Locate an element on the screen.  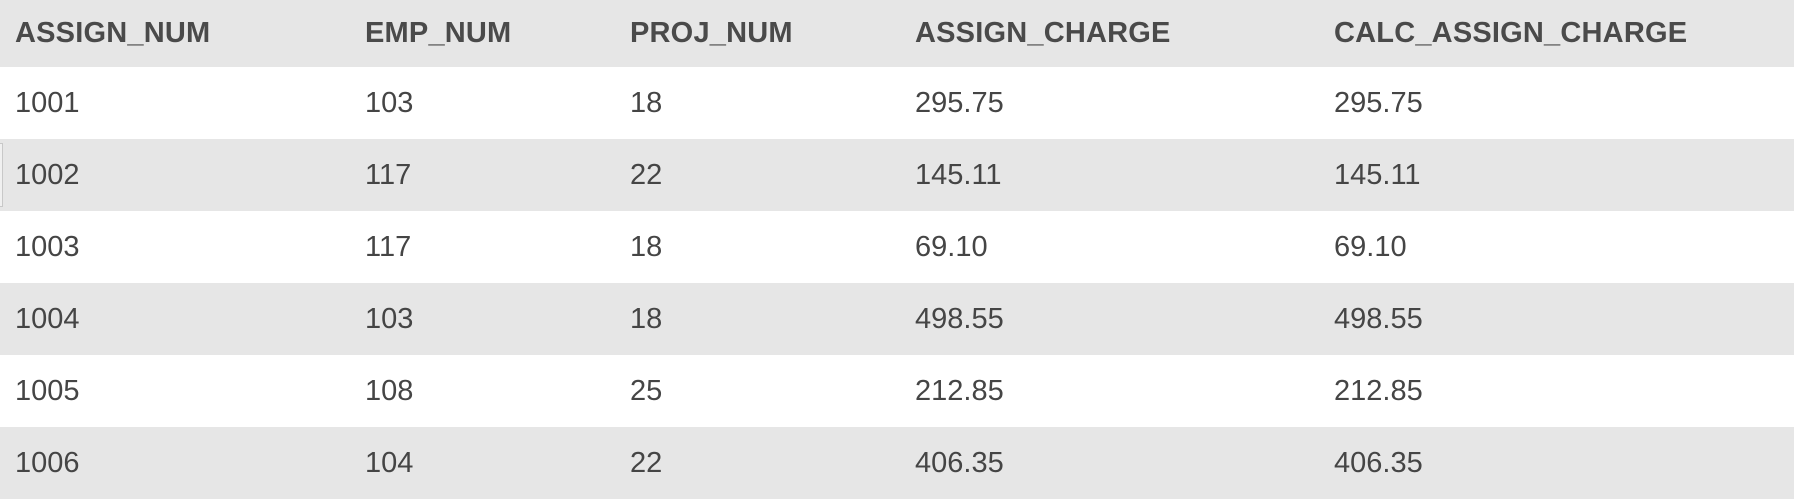
column-header-proj-num: PROJ_NUM is located at coordinates (711, 33).